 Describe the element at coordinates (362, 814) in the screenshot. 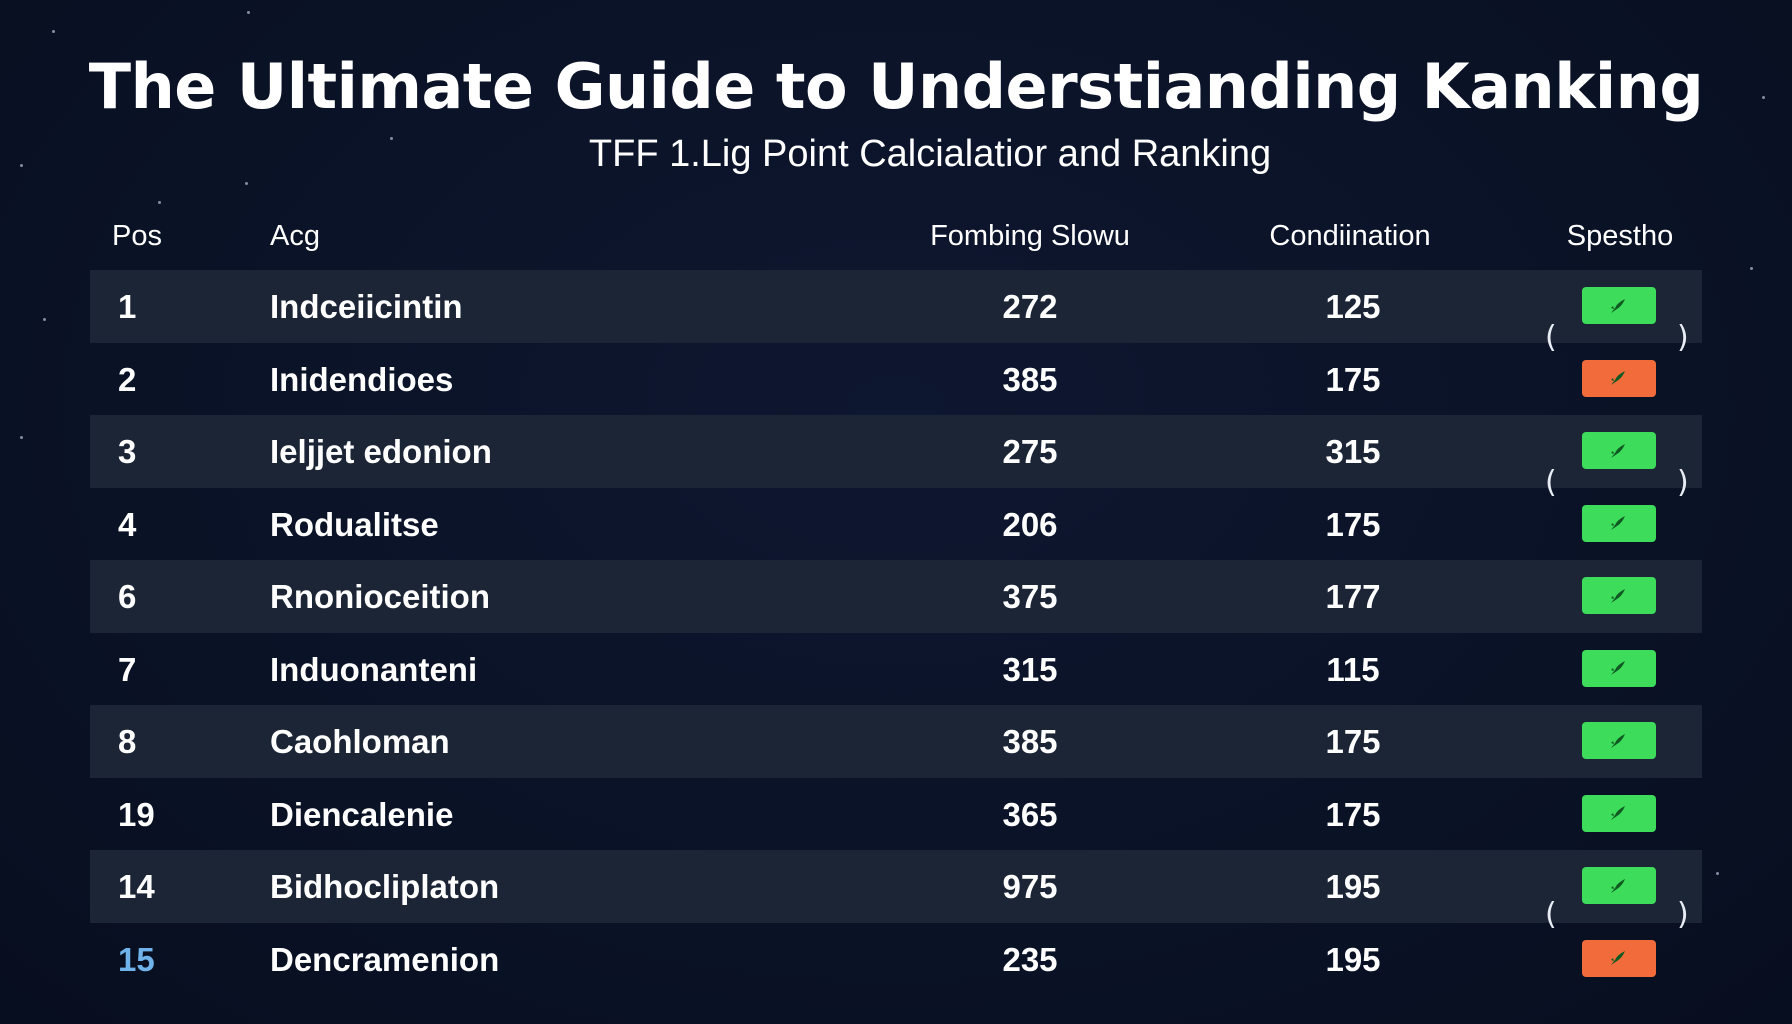

I see `row-team-name: Diencalenie` at that location.